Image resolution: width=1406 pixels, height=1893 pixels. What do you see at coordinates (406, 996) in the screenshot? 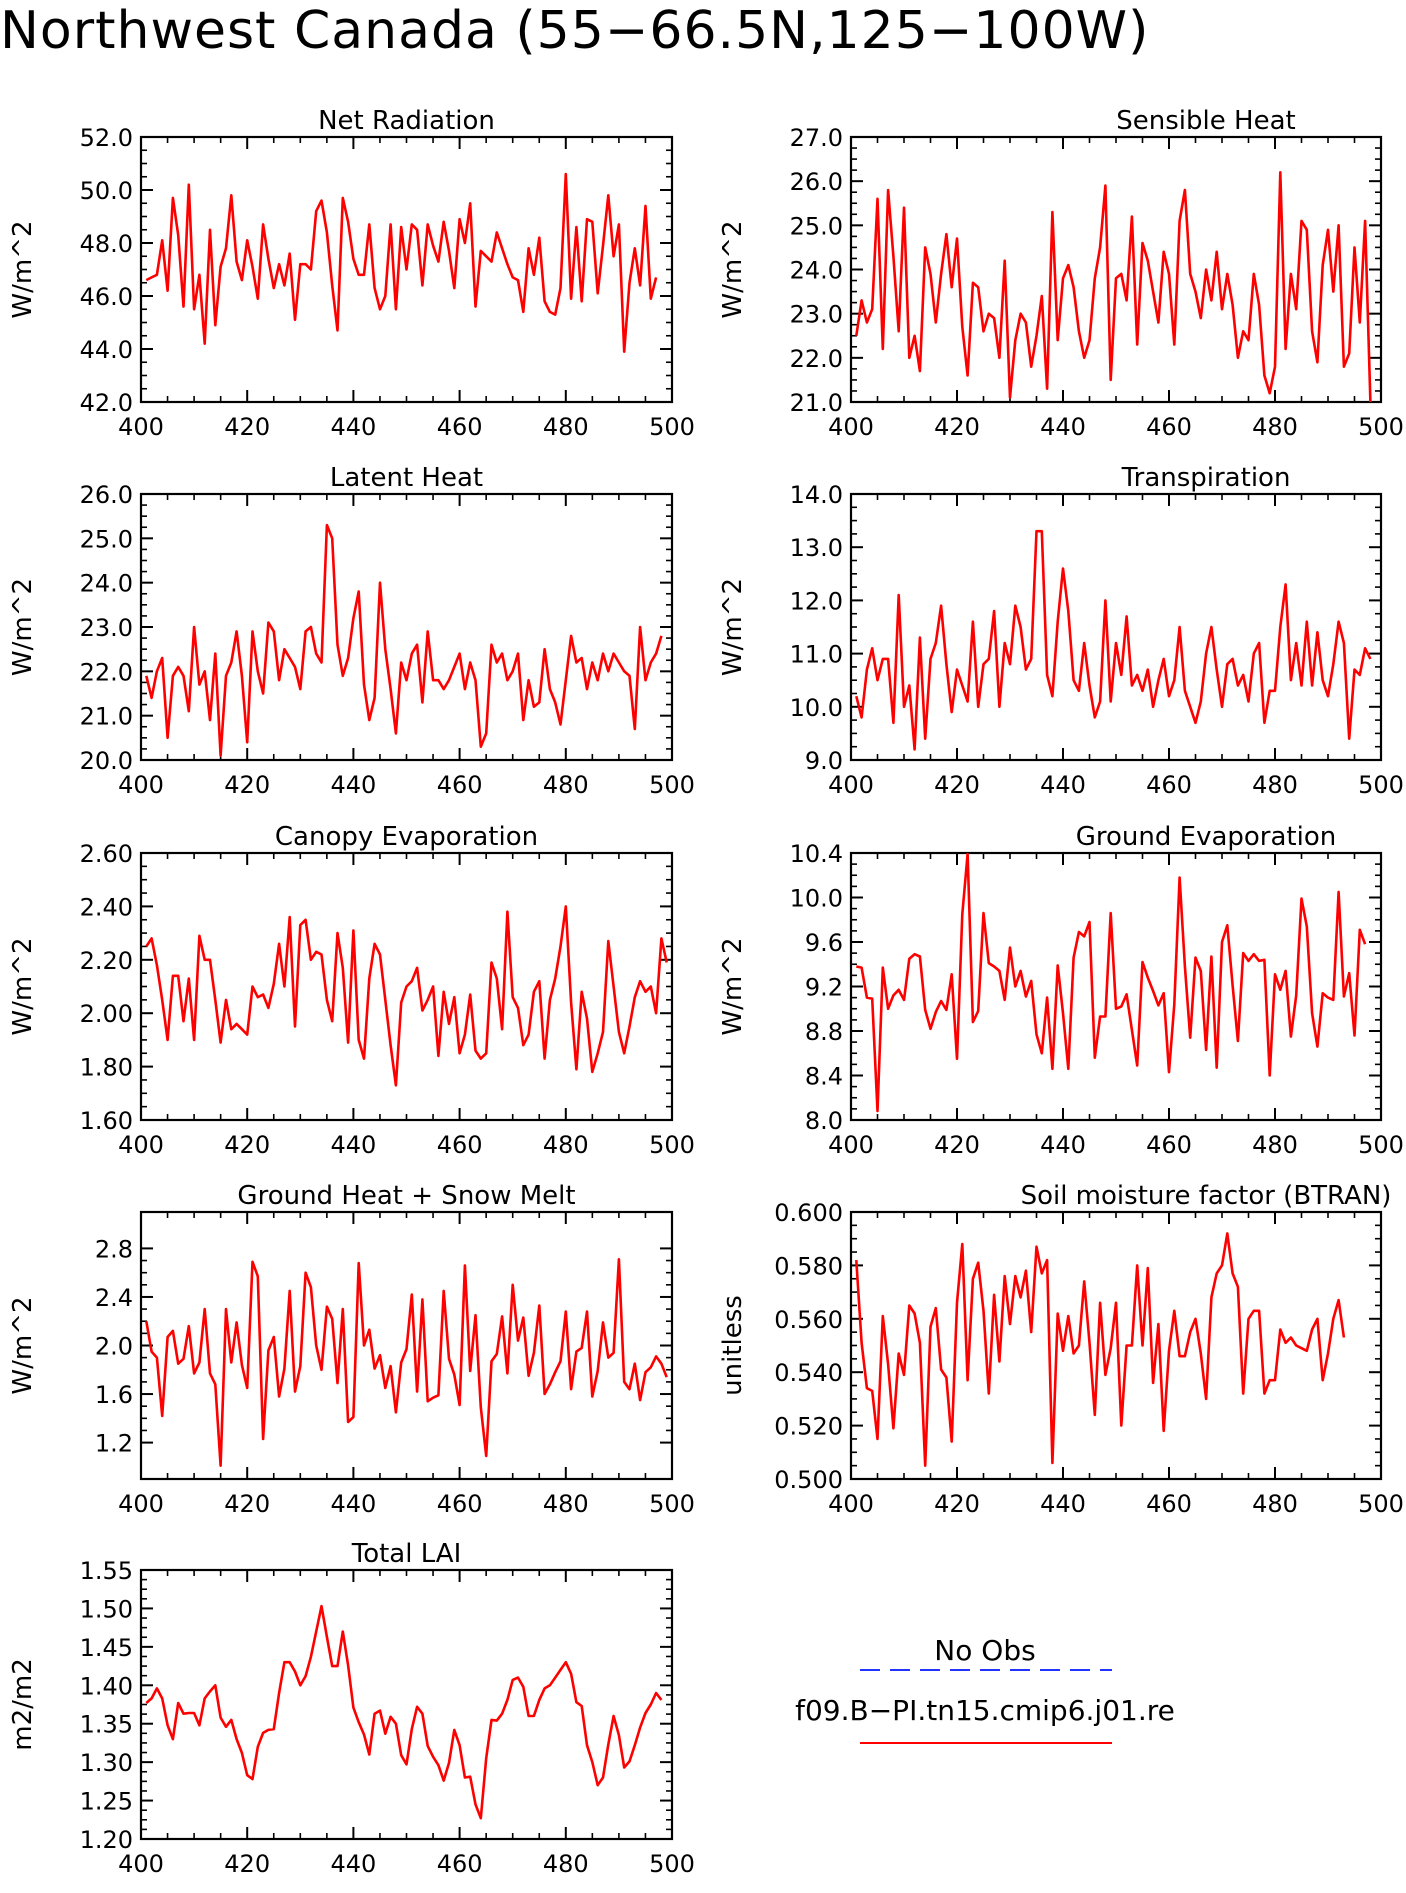
I see `series-line-canopy-evaporation` at bounding box center [406, 996].